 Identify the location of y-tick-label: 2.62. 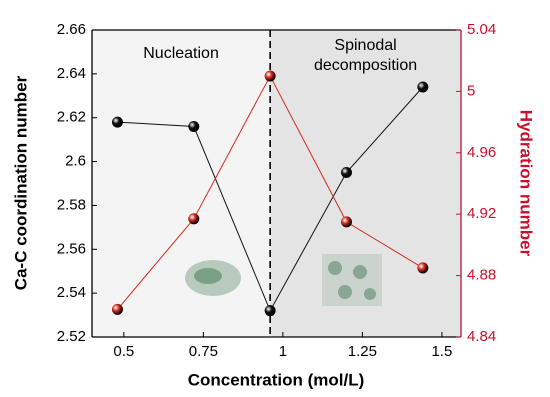
(71, 117).